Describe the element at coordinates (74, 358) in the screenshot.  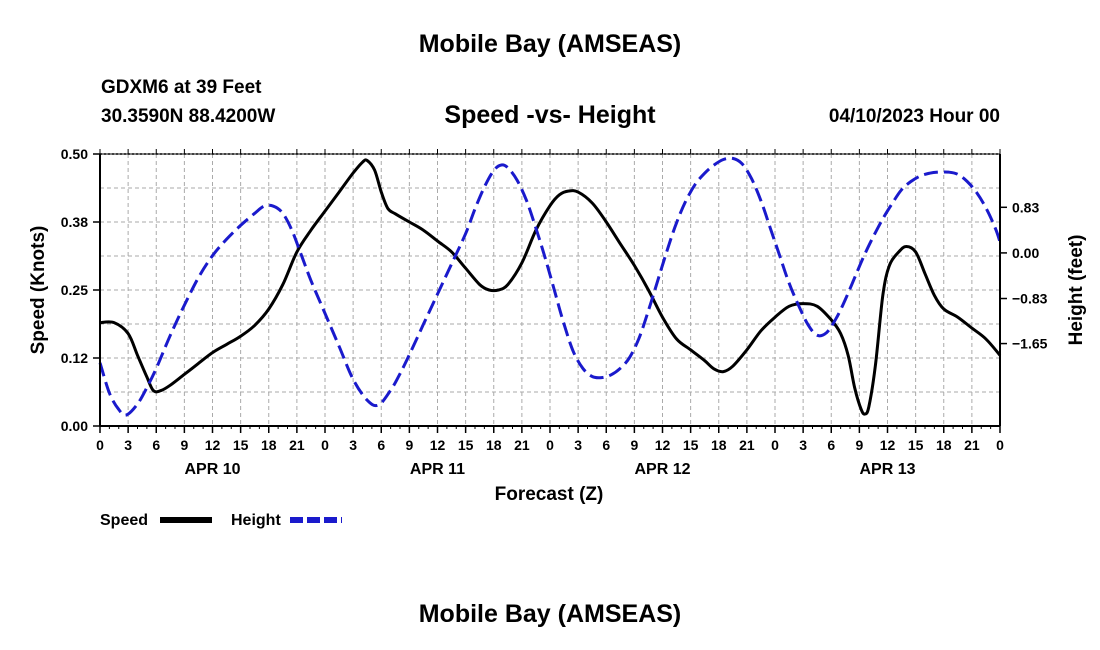
I see `y-tick-label: 0.12` at that location.